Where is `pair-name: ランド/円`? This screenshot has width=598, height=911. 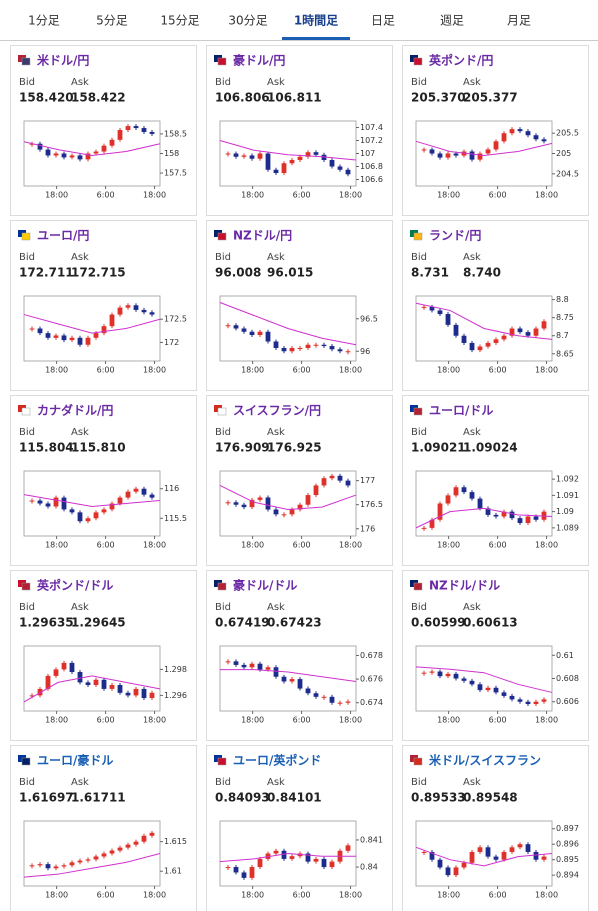
pair-name: ランド/円 is located at coordinates (455, 236).